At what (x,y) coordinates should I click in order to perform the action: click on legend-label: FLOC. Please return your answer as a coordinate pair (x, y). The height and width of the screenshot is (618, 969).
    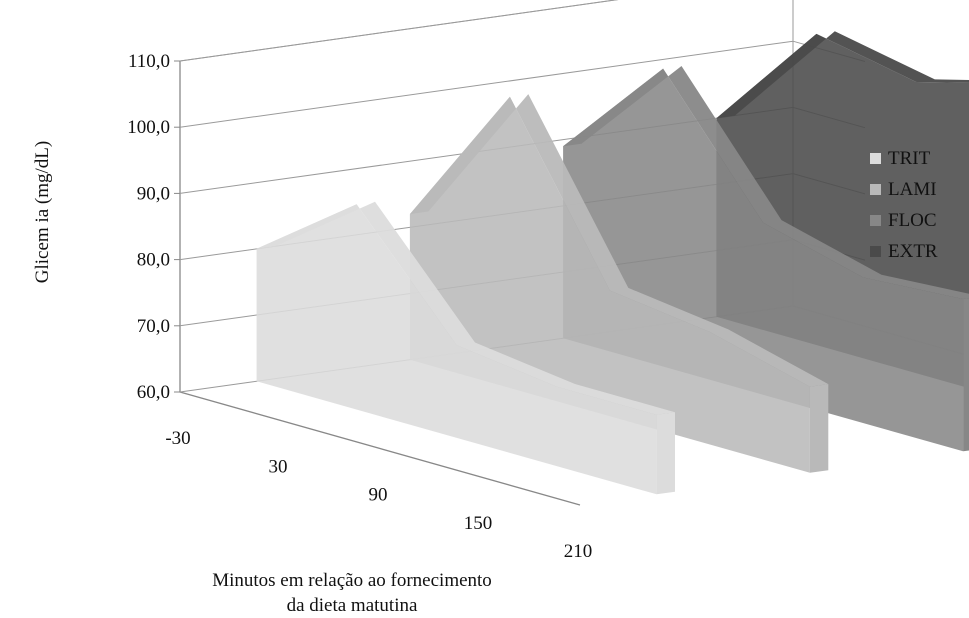
    Looking at the image, I should click on (912, 220).